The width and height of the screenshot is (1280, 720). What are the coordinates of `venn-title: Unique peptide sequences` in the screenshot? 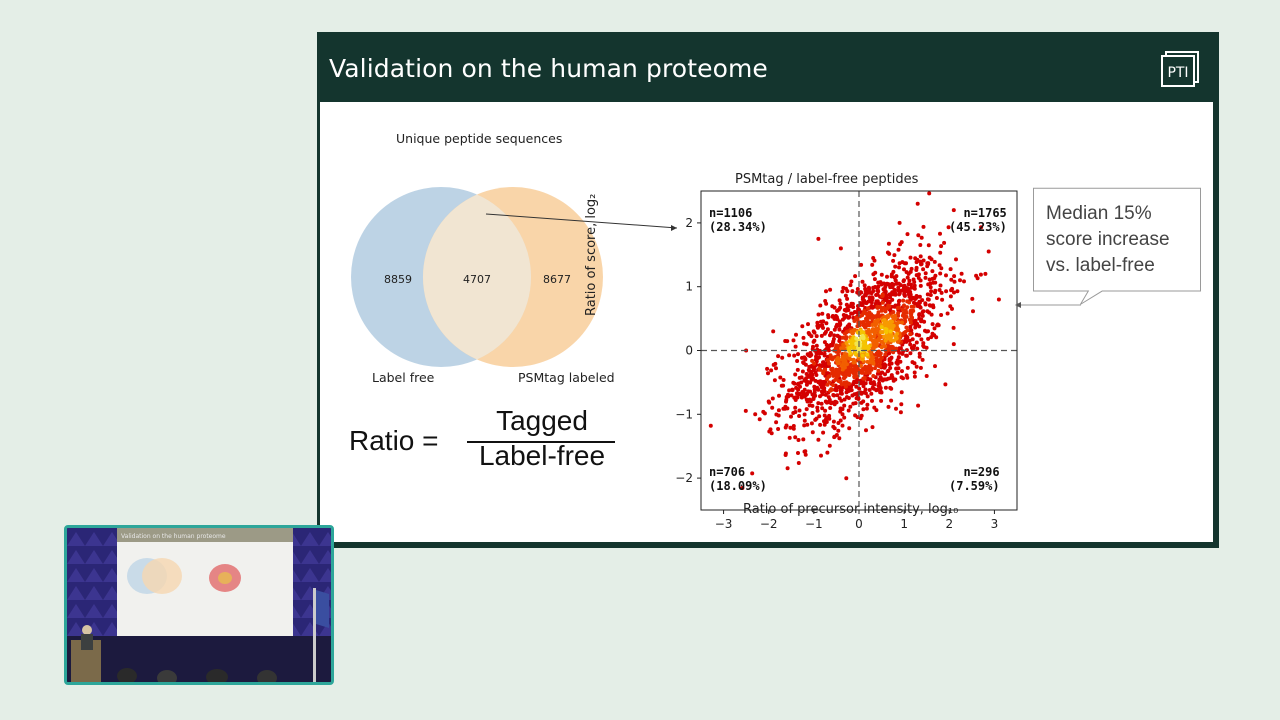 It's located at (479, 138).